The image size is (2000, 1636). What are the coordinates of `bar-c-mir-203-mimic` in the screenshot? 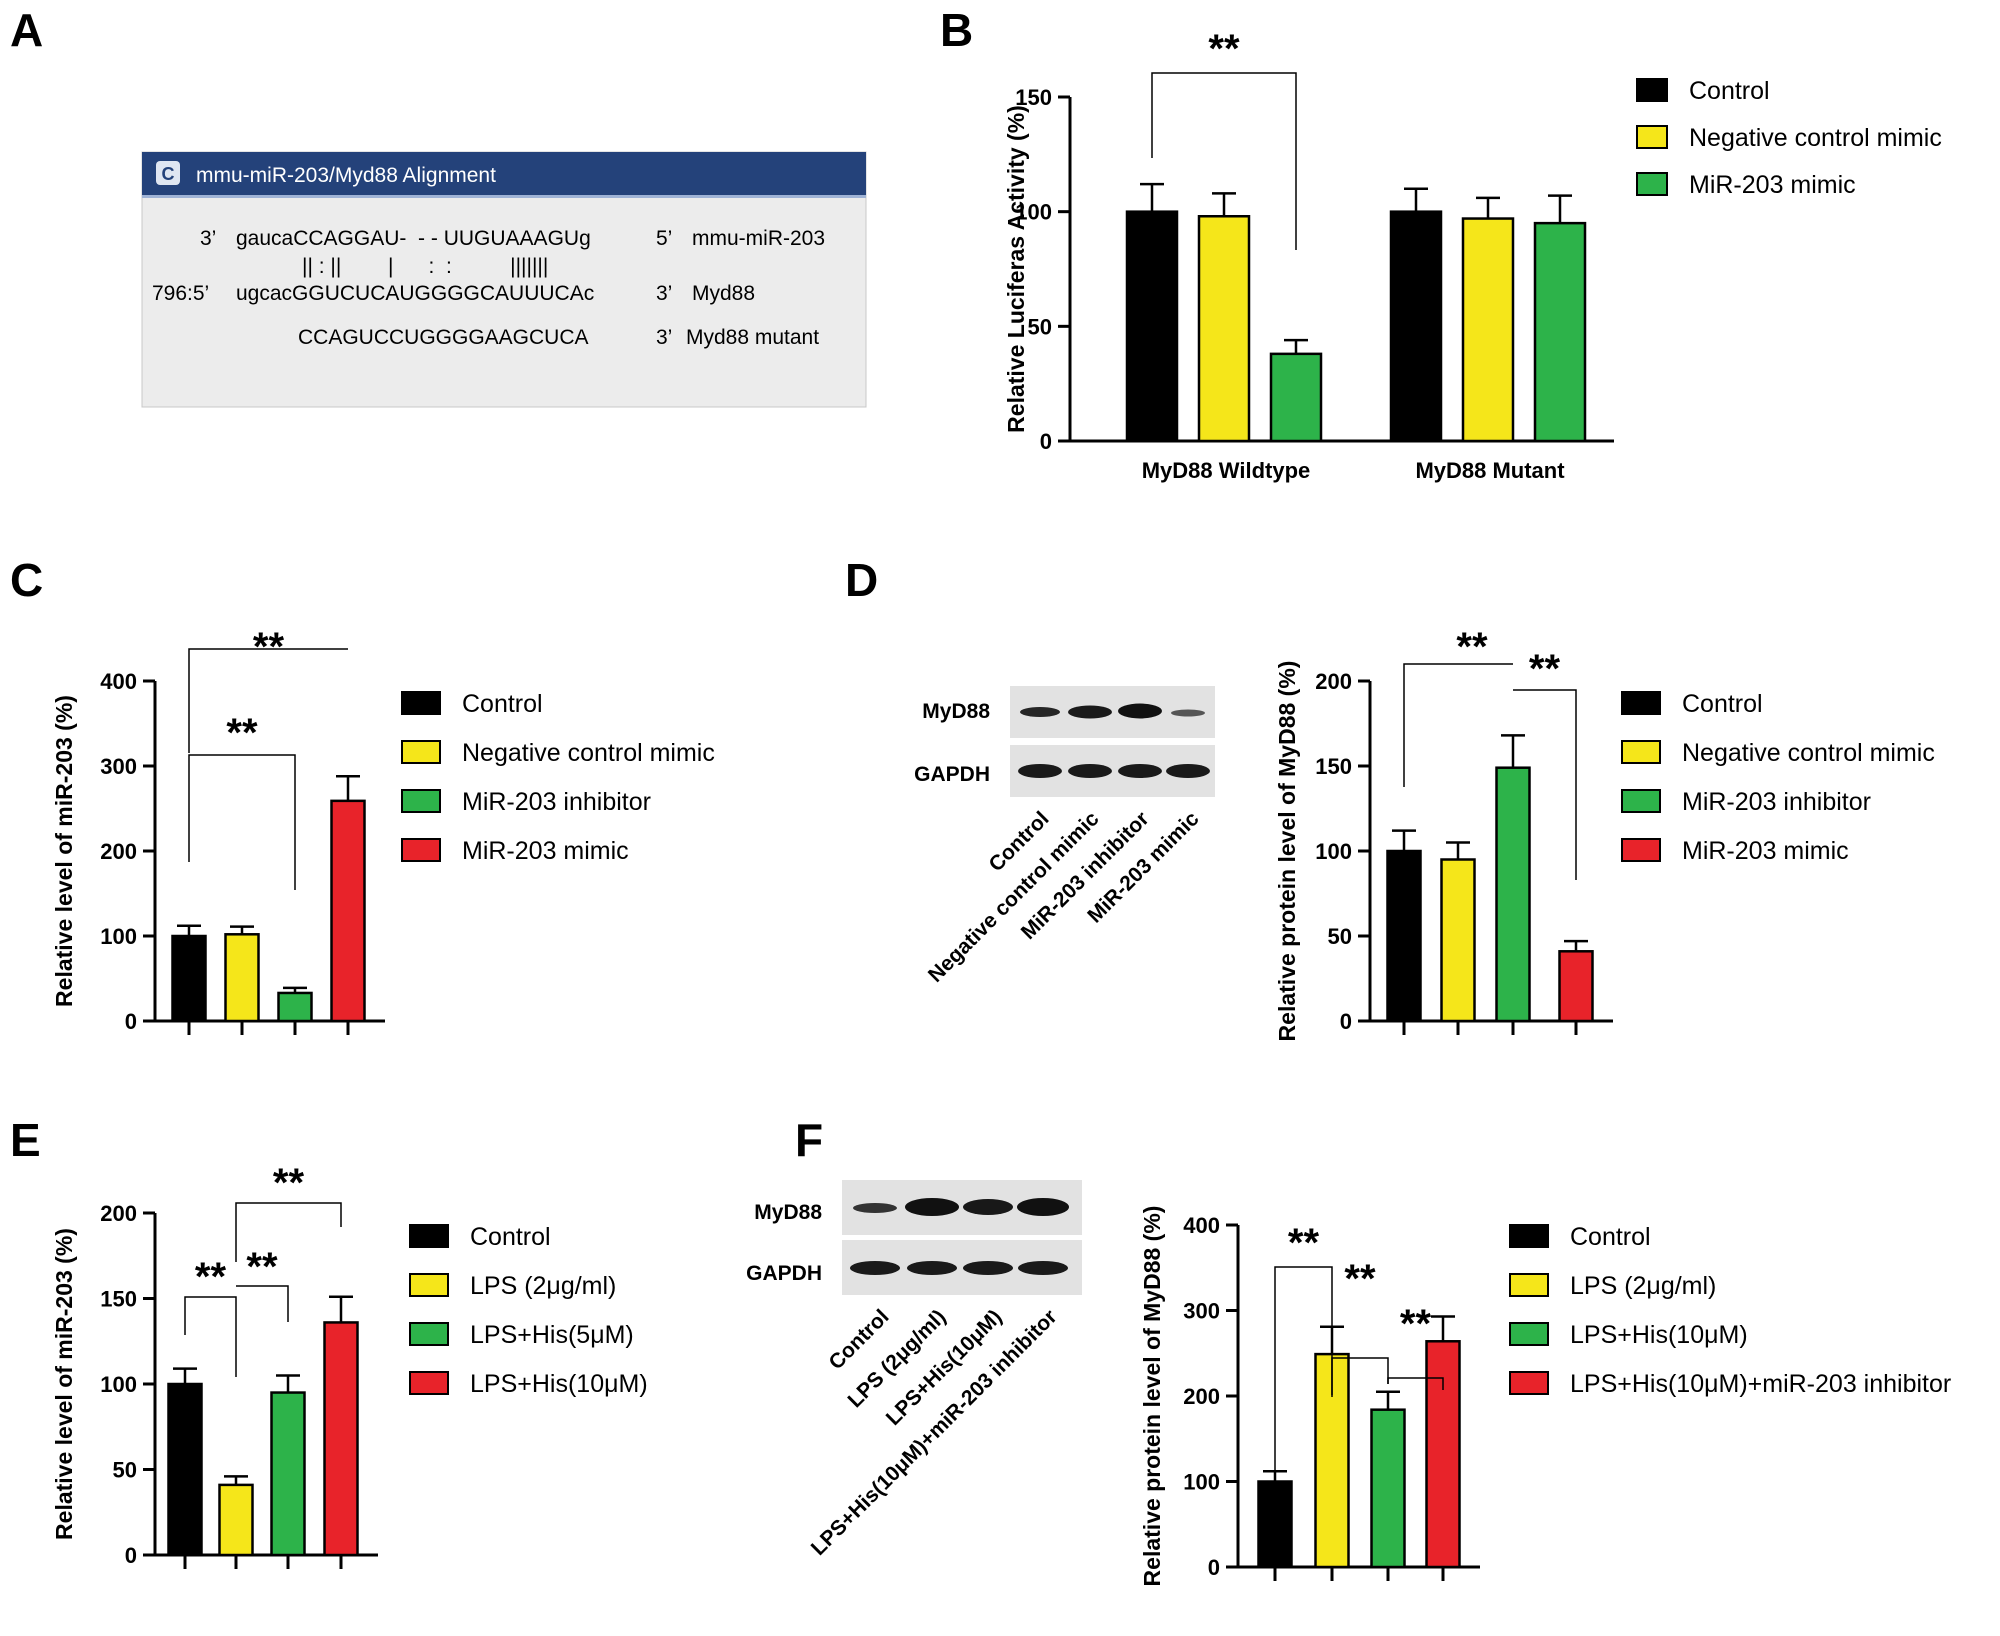 It's located at (348, 911).